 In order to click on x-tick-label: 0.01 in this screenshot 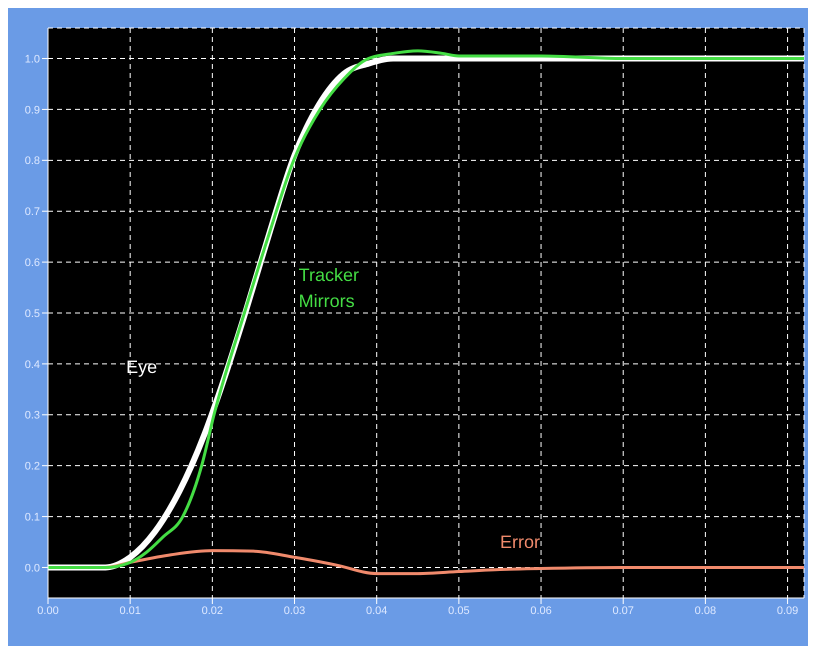, I will do `click(130, 610)`.